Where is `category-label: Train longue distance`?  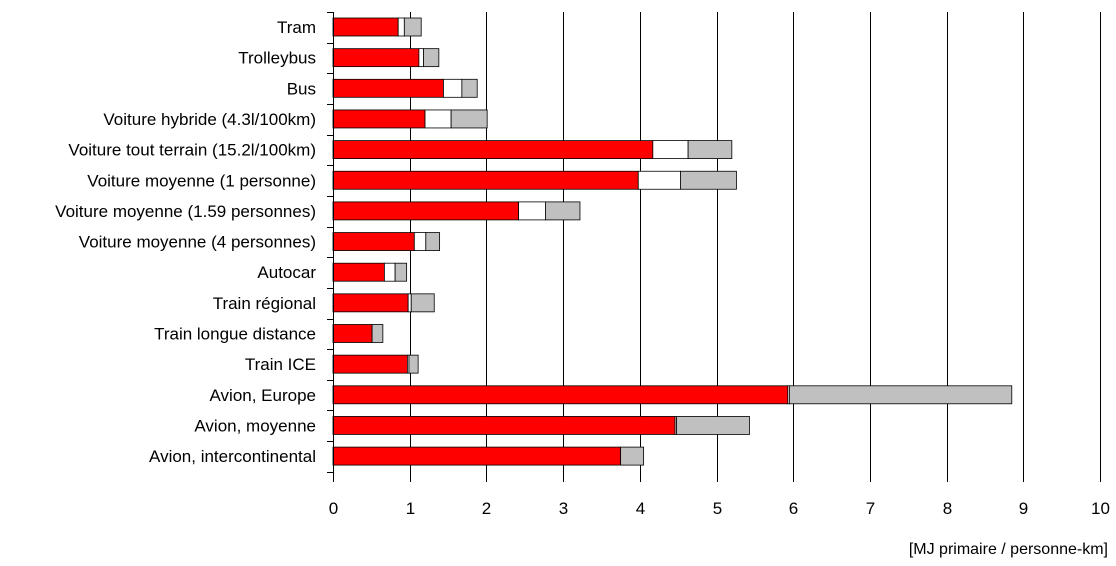
category-label: Train longue distance is located at coordinates (235, 334).